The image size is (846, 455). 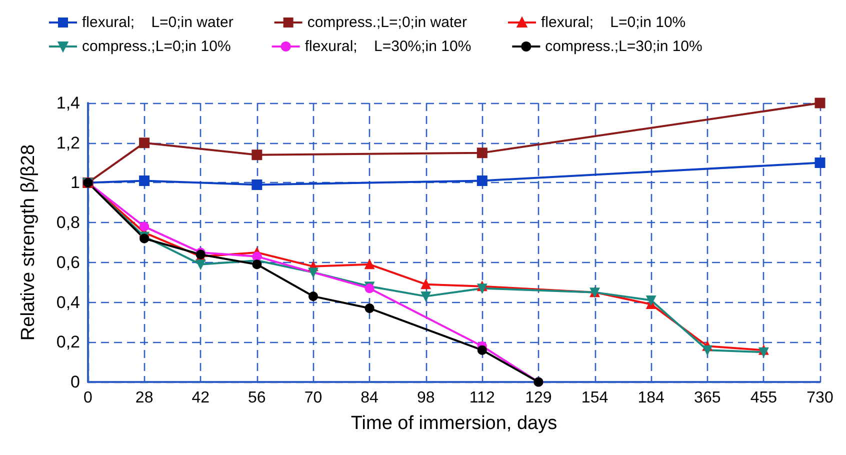 What do you see at coordinates (764, 398) in the screenshot?
I see `x-tick-label: 455` at bounding box center [764, 398].